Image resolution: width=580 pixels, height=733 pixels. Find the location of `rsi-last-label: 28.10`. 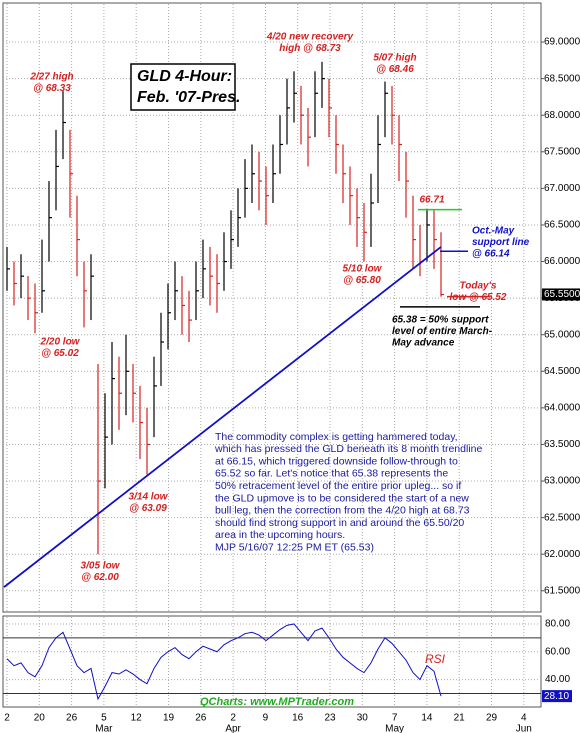

rsi-last-label: 28.10 is located at coordinates (556, 696).